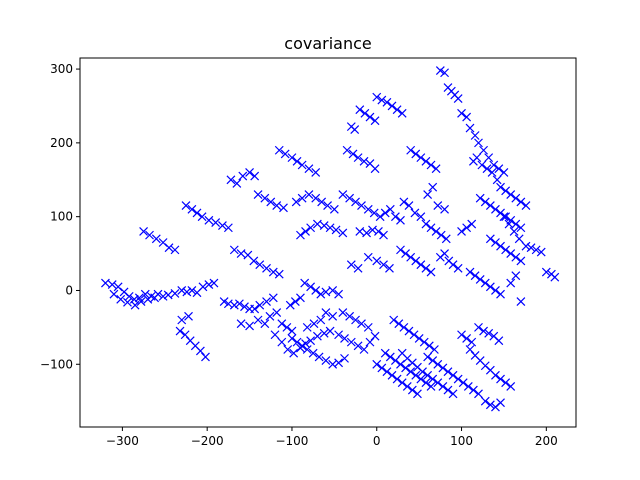 The image size is (640, 480). What do you see at coordinates (122, 441) in the screenshot?
I see `x-tick-label: −300` at bounding box center [122, 441].